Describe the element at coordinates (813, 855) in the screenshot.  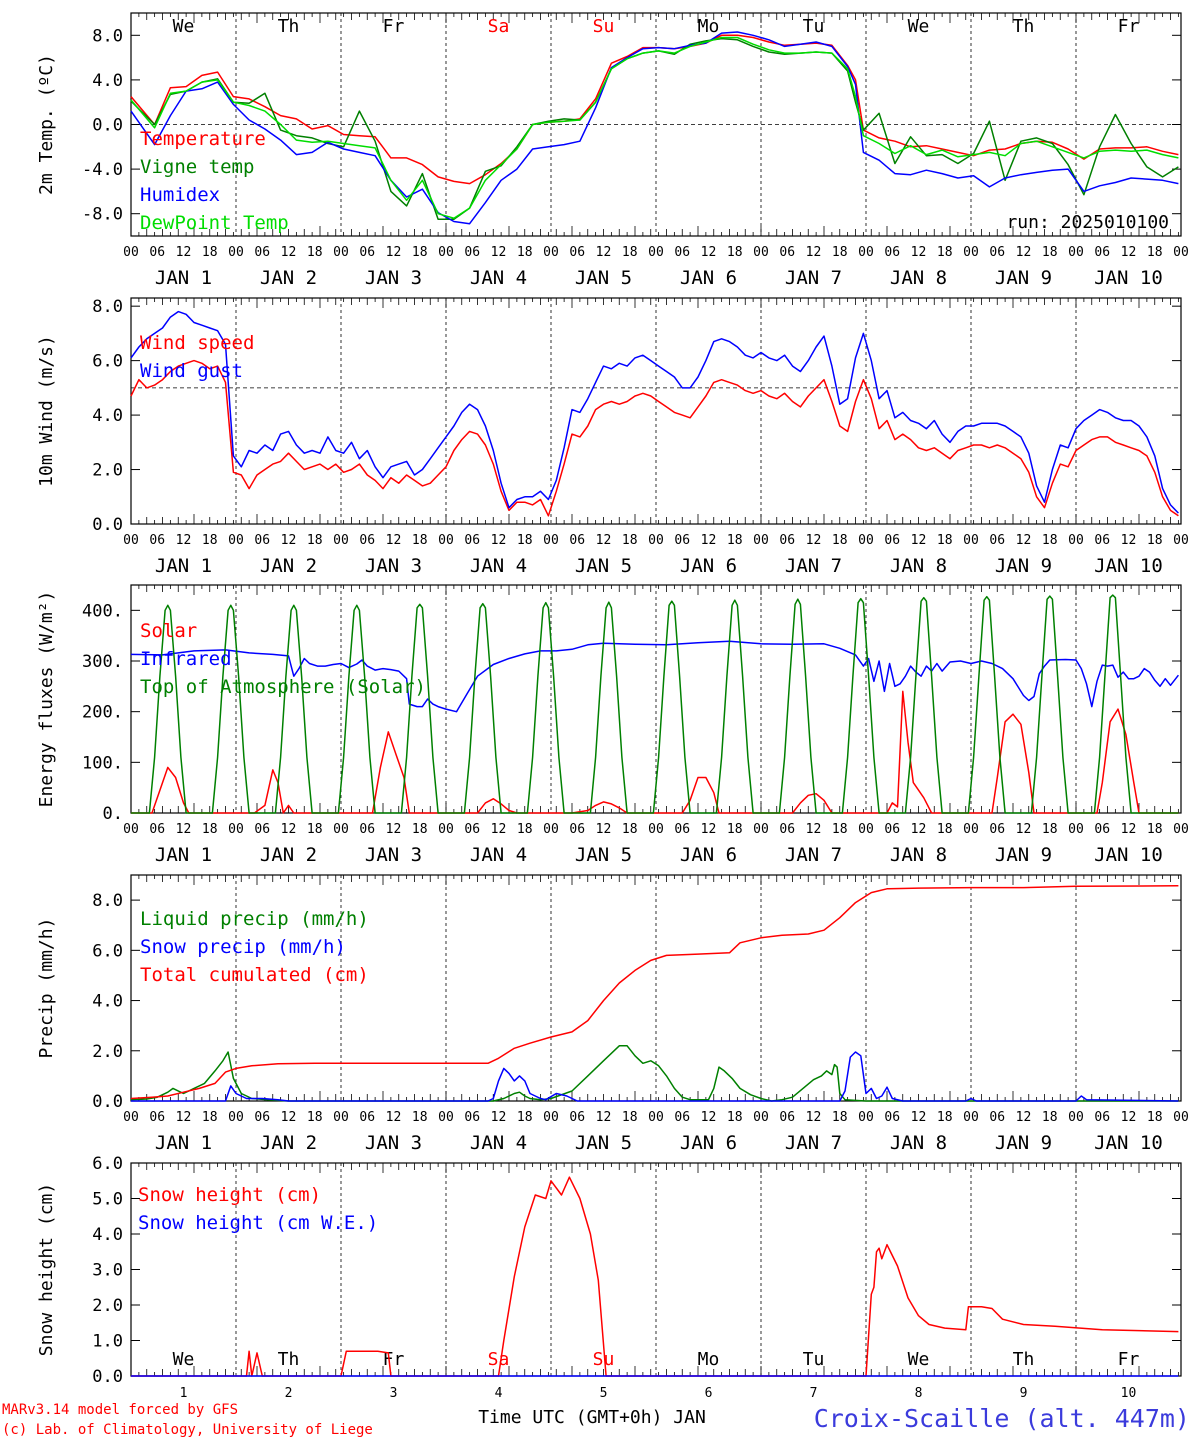
I see `day-label: JAN 7` at that location.